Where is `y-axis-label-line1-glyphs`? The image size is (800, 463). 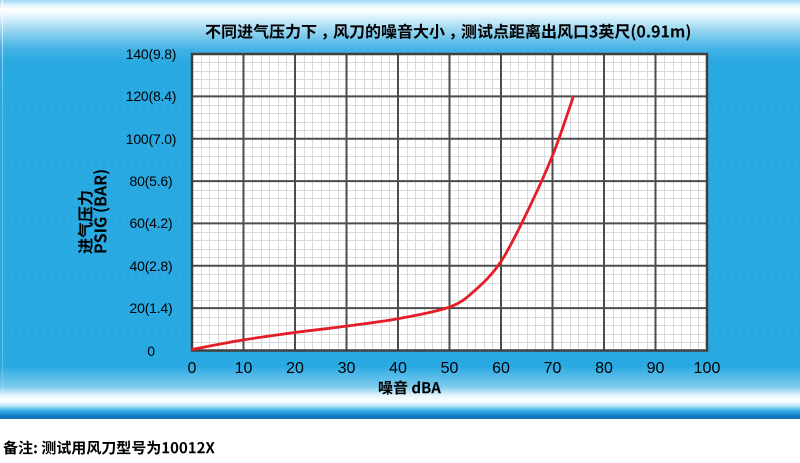 y-axis-label-line1-glyphs is located at coordinates (85, 222).